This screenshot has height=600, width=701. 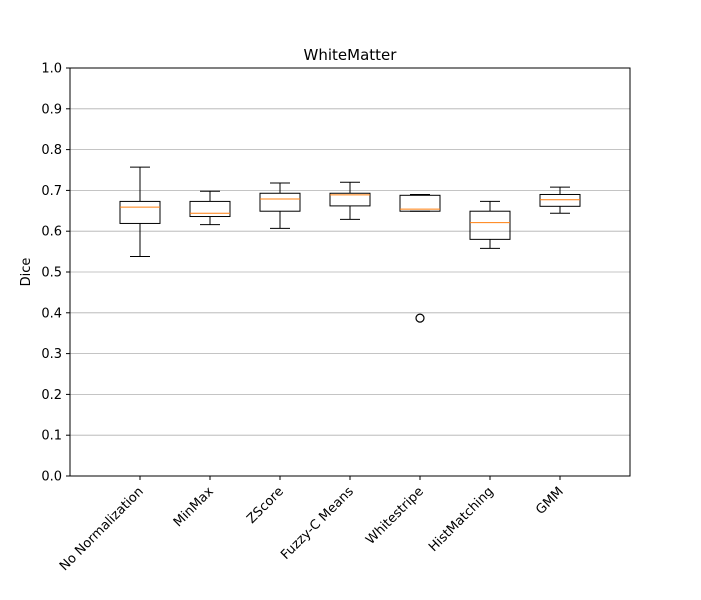 I want to click on y-tick-label: 1.0, so click(x=51, y=69).